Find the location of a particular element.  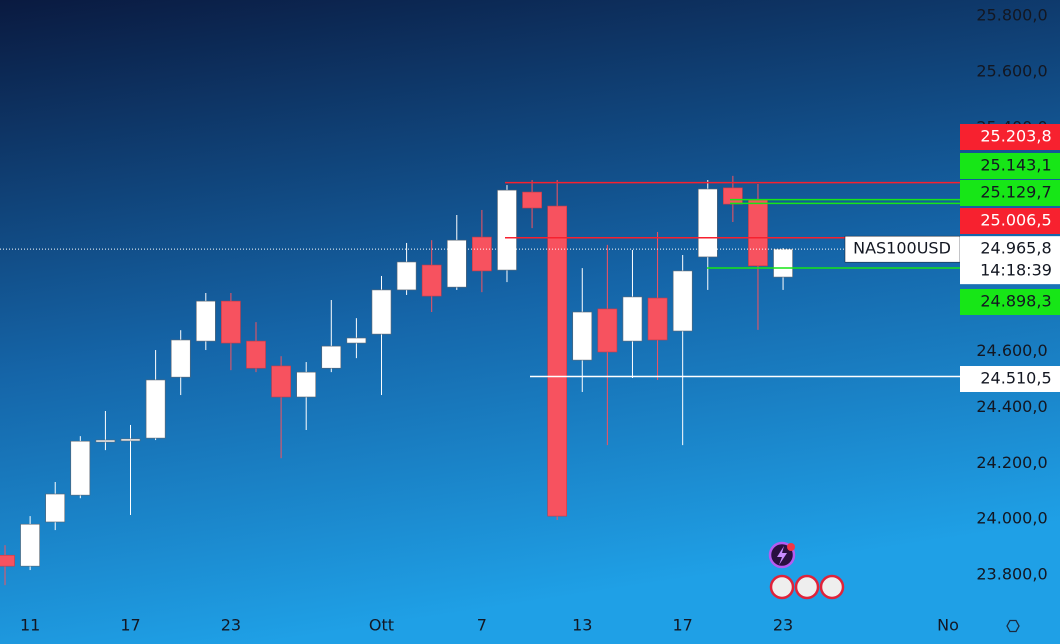

y-tick-label: 24.600,0 is located at coordinates (1011, 350).